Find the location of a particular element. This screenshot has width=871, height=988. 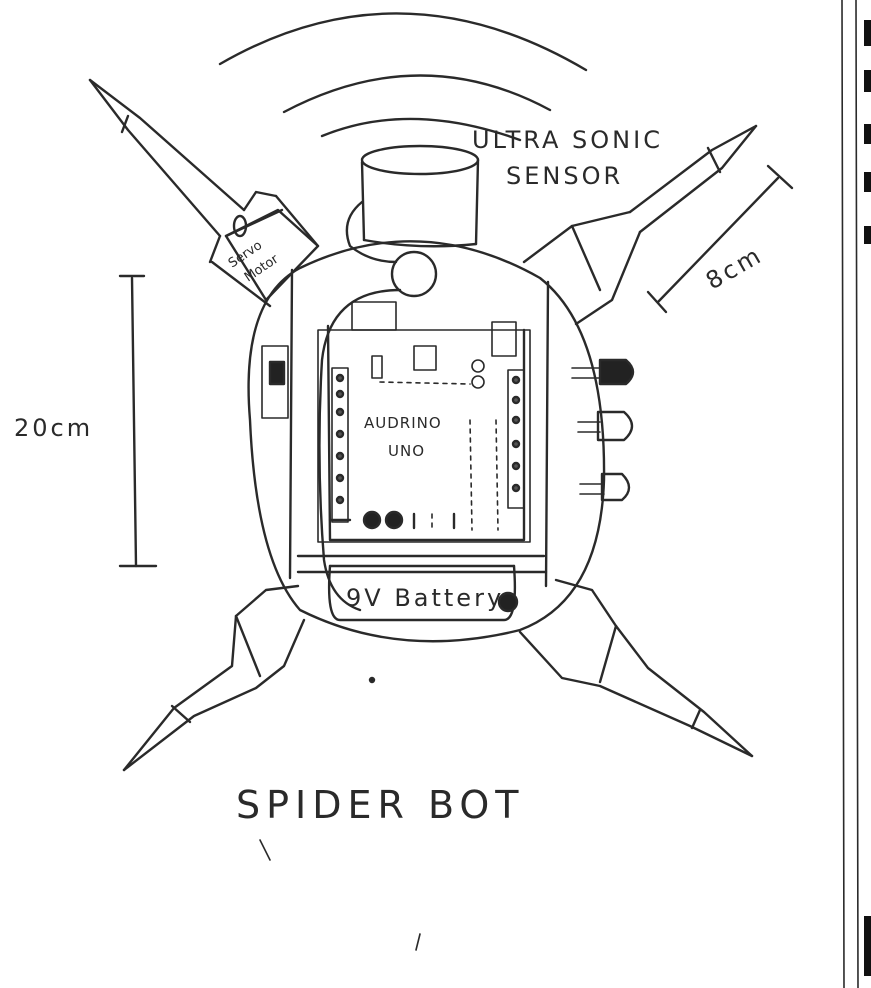

sensor-label-line2: SENSOR is located at coordinates (564, 176).